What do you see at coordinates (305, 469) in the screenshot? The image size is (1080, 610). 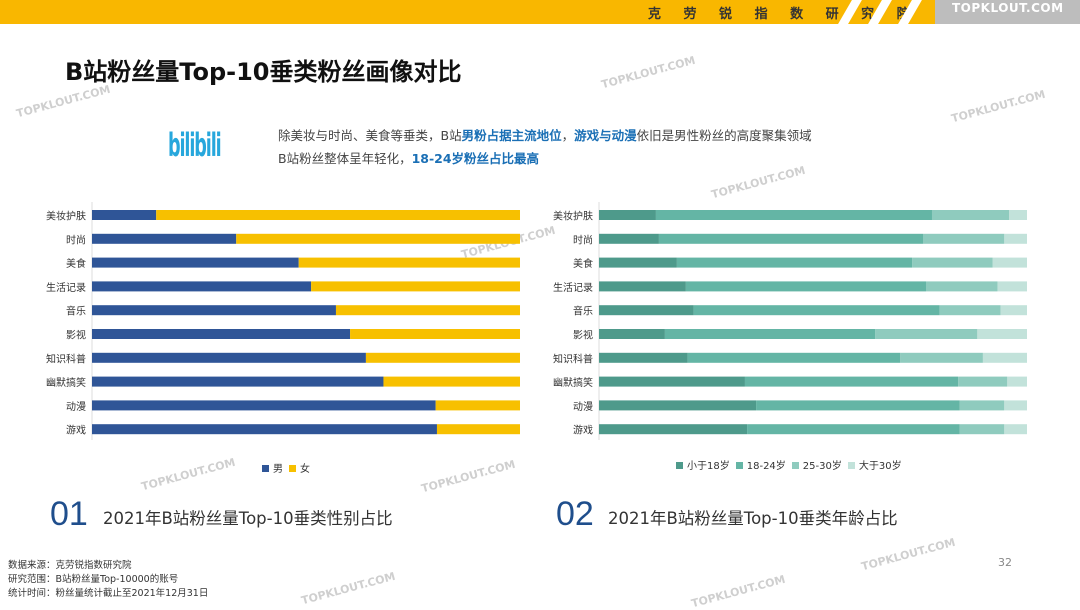 I see `legend-label: 女` at bounding box center [305, 469].